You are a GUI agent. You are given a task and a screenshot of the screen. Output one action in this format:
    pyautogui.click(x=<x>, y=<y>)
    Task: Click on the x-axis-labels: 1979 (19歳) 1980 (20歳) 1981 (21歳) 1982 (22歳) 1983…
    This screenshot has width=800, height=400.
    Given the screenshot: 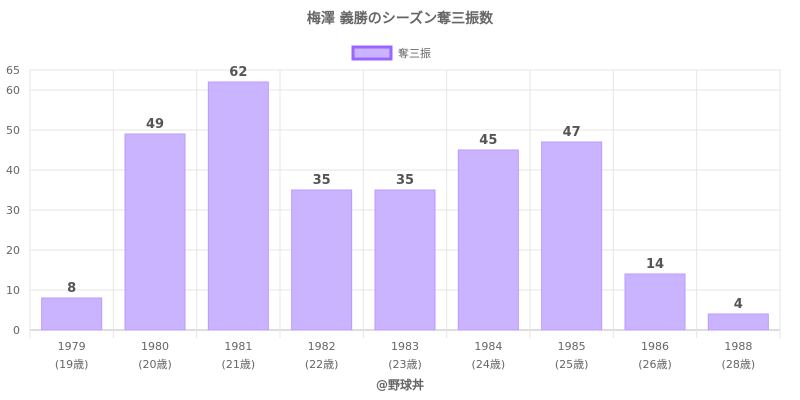 What is the action you would take?
    pyautogui.click(x=405, y=355)
    